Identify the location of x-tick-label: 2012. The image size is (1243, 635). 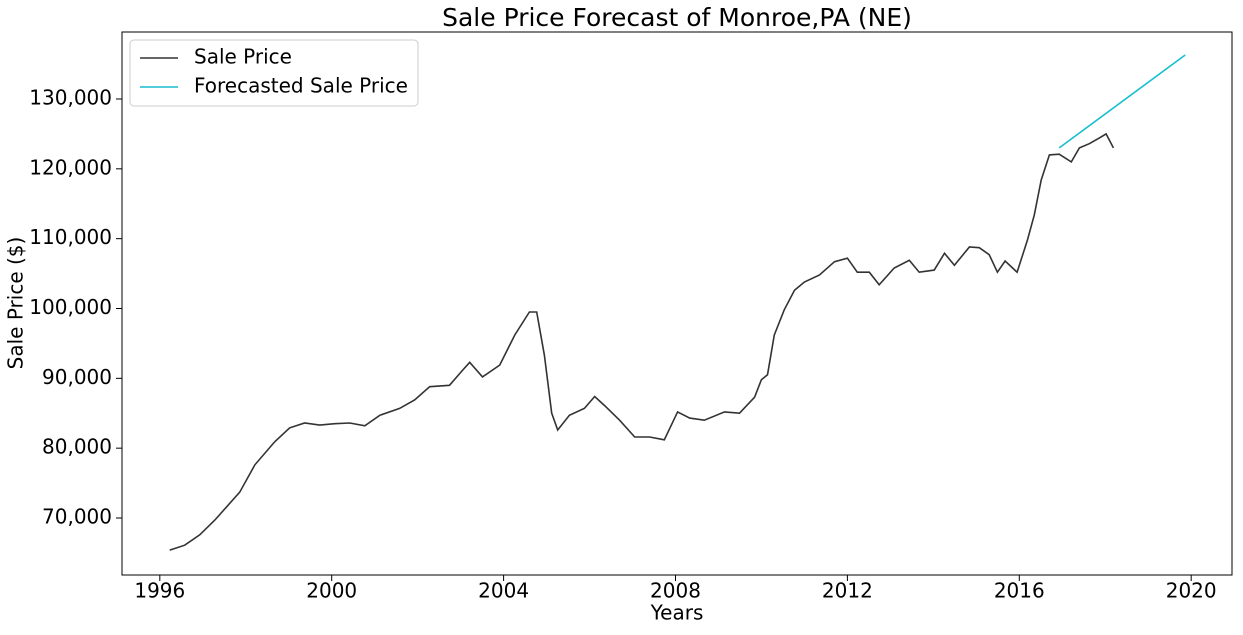
(847, 591).